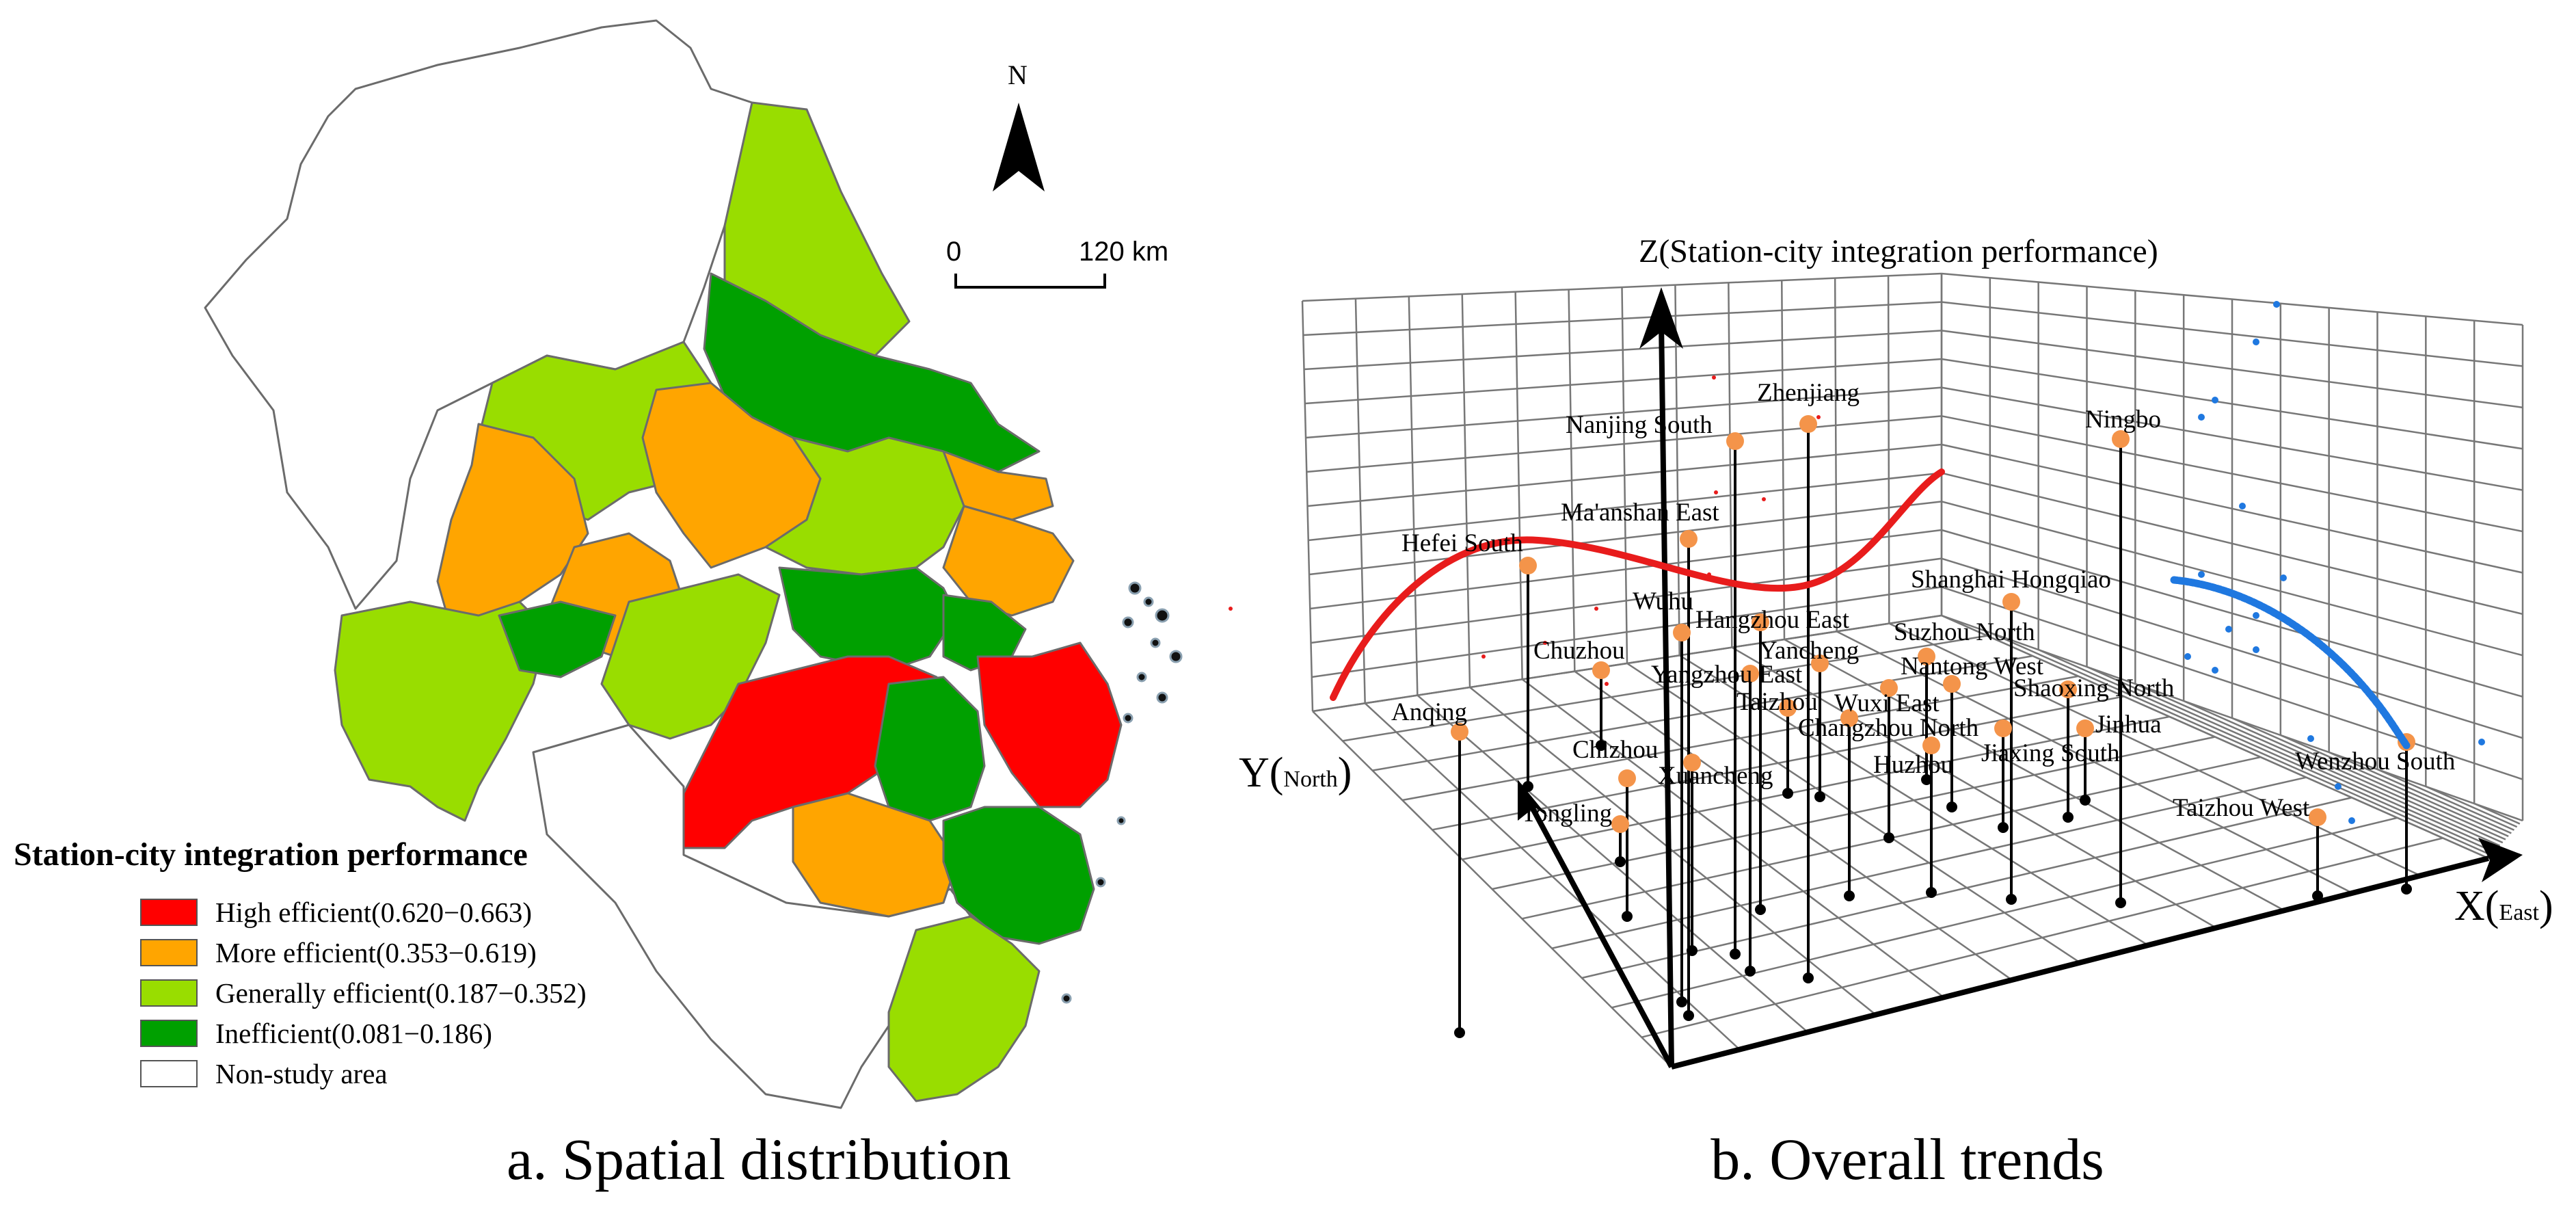  What do you see at coordinates (1907, 1159) in the screenshot?
I see `caption-b: b. Overall trends` at bounding box center [1907, 1159].